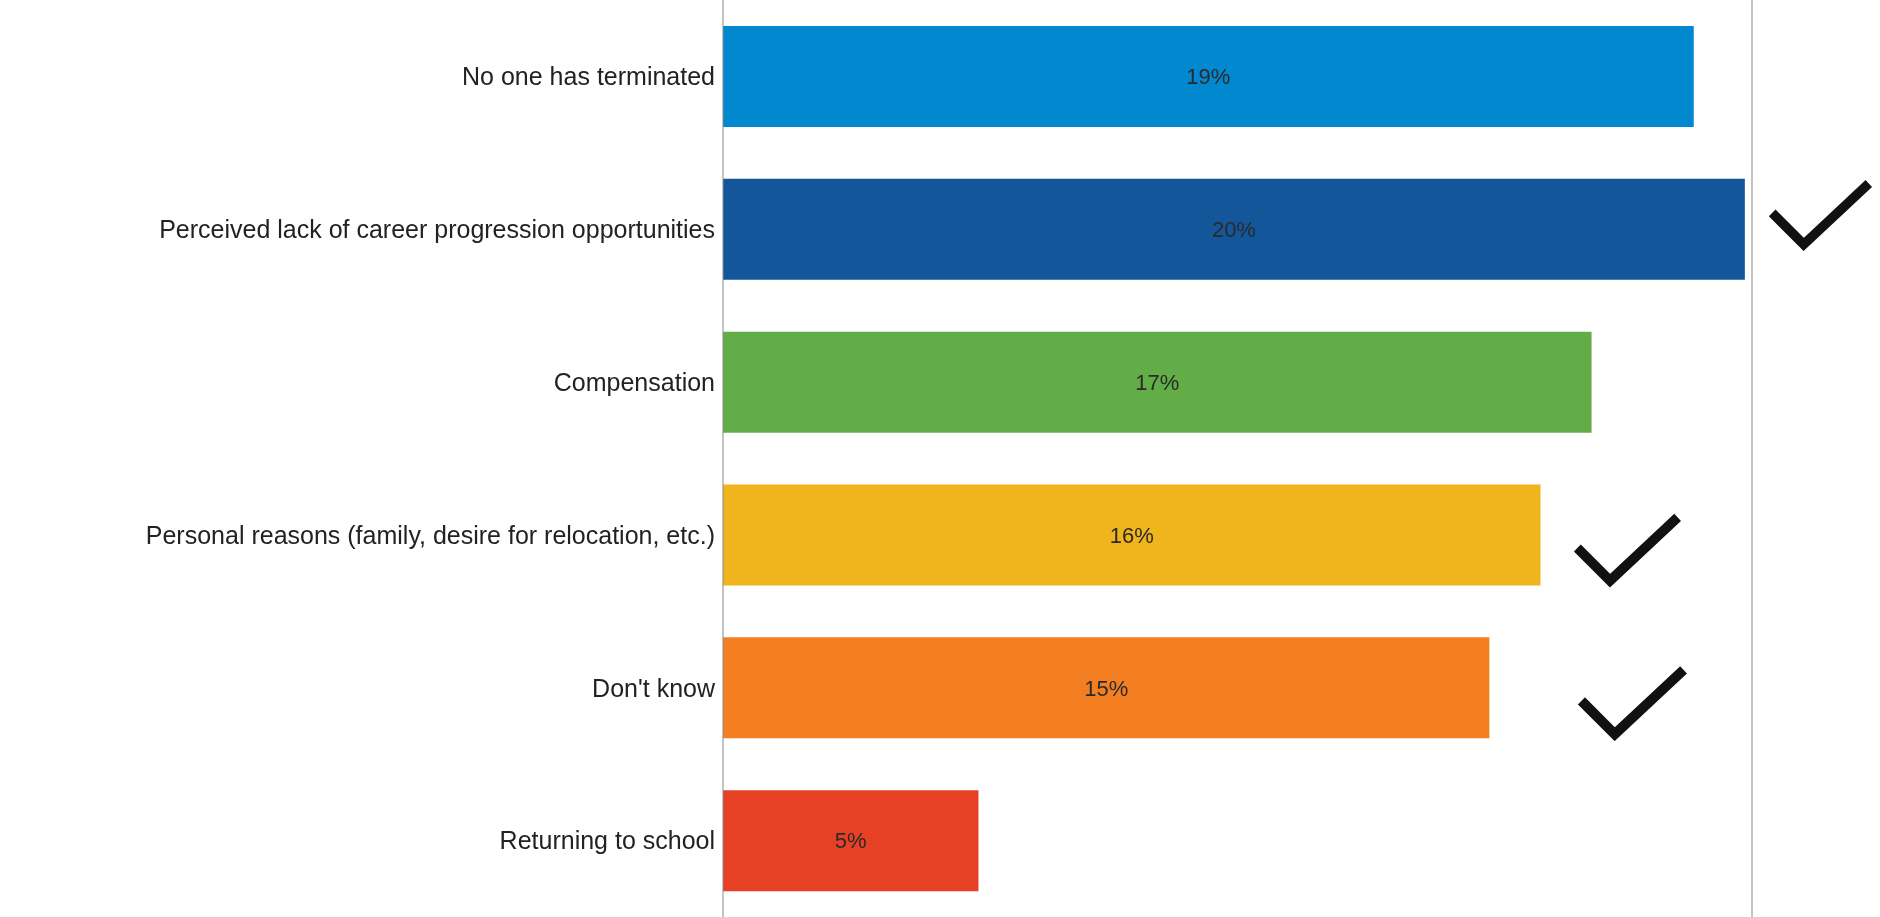  What do you see at coordinates (588, 76) in the screenshot?
I see `y-tick-label: No one has terminated` at bounding box center [588, 76].